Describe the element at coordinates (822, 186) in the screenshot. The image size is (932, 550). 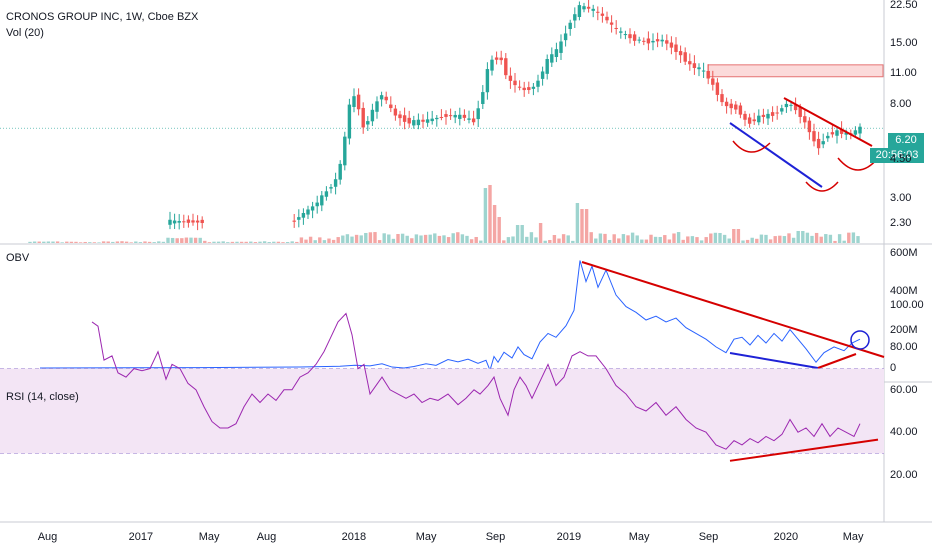
I see `head-arc` at that location.